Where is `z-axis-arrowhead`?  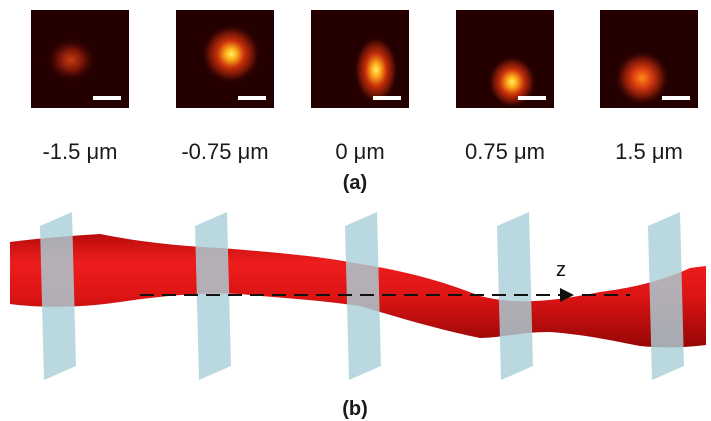
z-axis-arrowhead is located at coordinates (567, 295).